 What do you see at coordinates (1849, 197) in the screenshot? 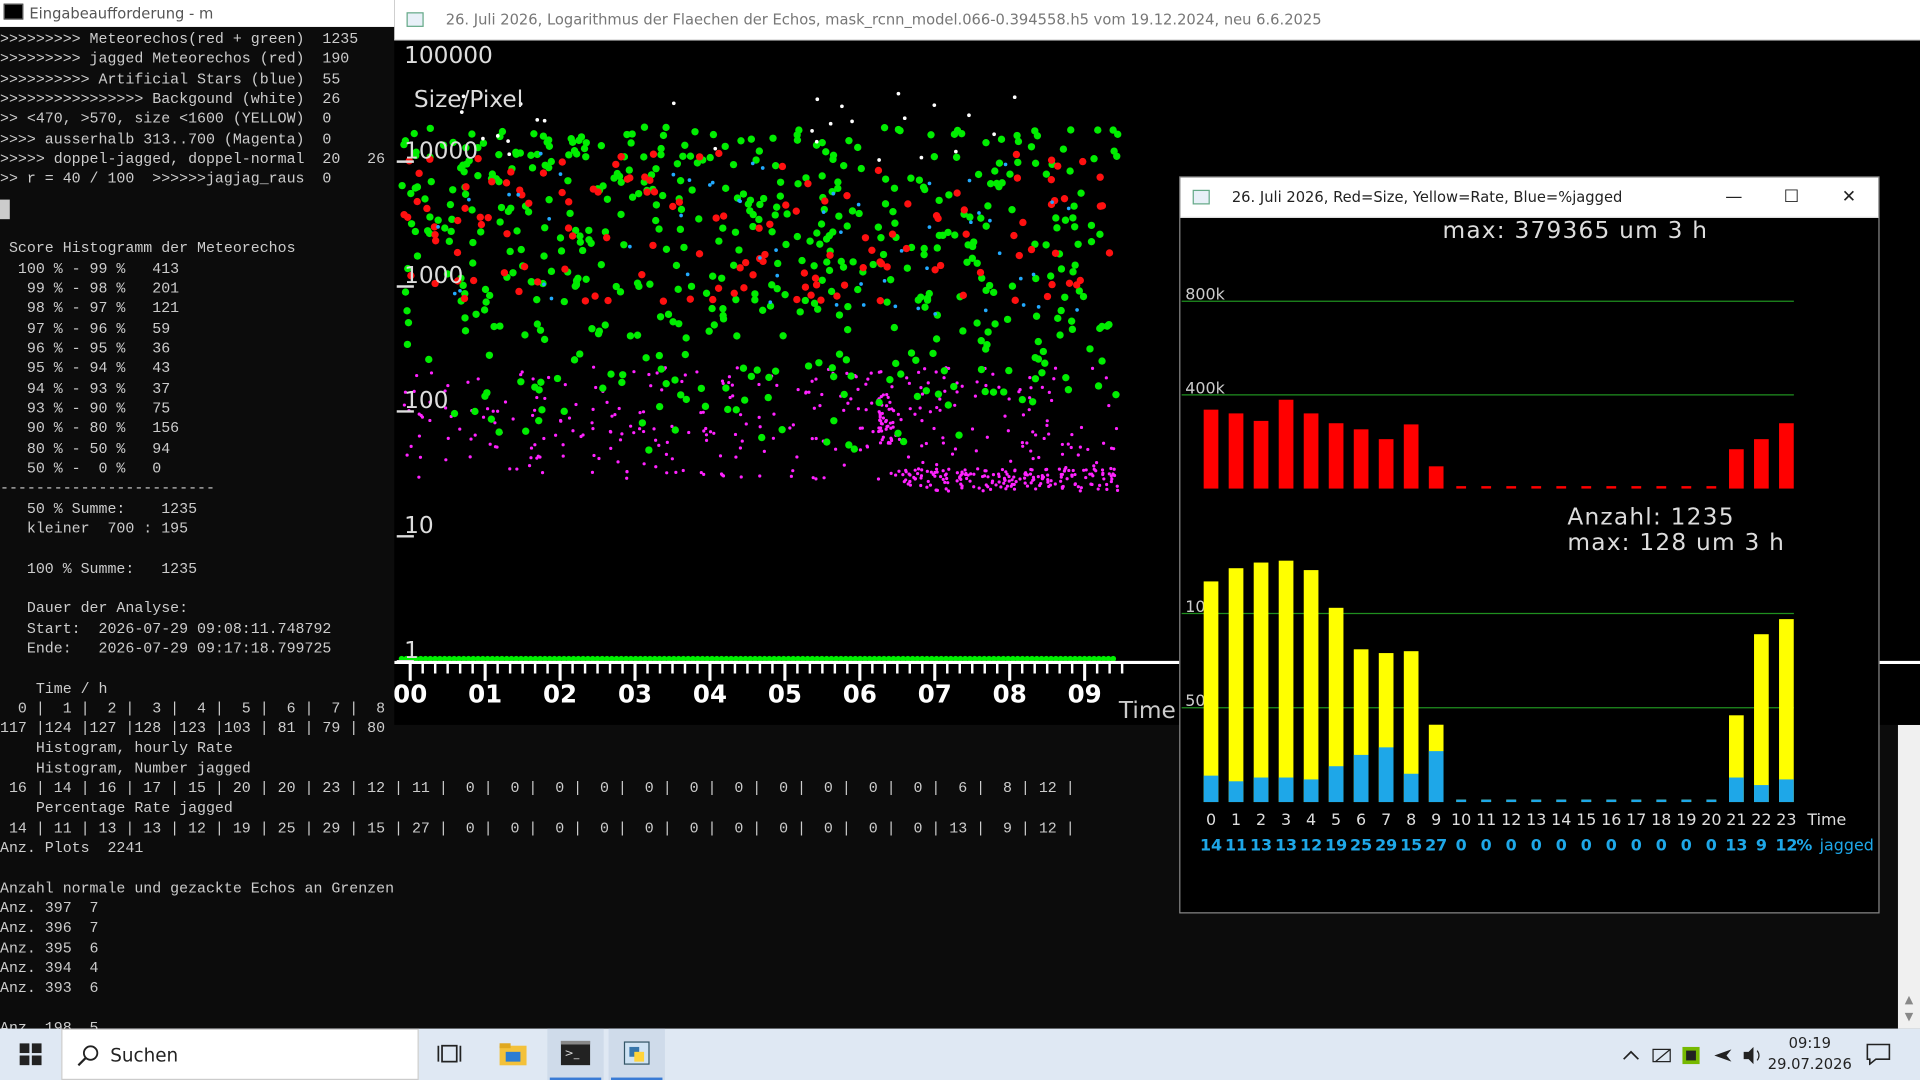
I see `close-button: ✕` at bounding box center [1849, 197].